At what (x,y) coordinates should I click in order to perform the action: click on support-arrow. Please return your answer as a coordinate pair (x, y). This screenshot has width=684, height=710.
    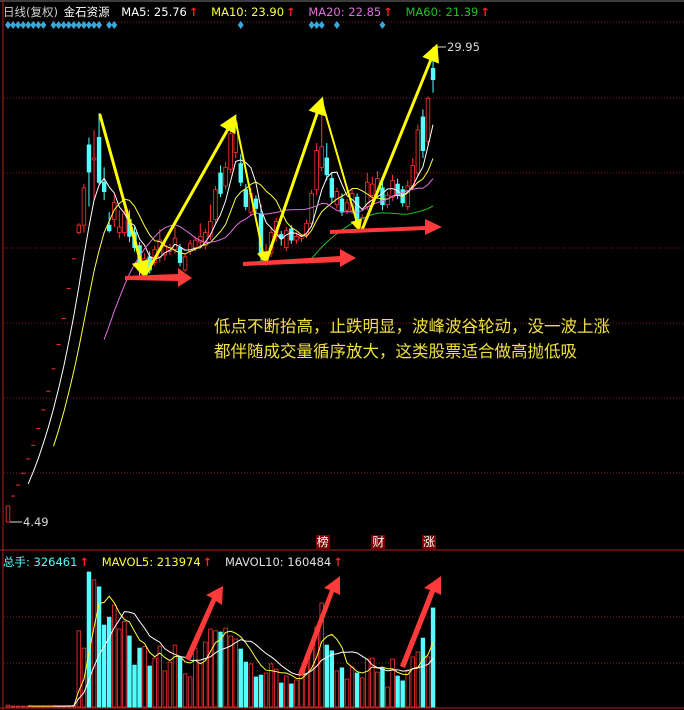
    Looking at the image, I should click on (299, 258).